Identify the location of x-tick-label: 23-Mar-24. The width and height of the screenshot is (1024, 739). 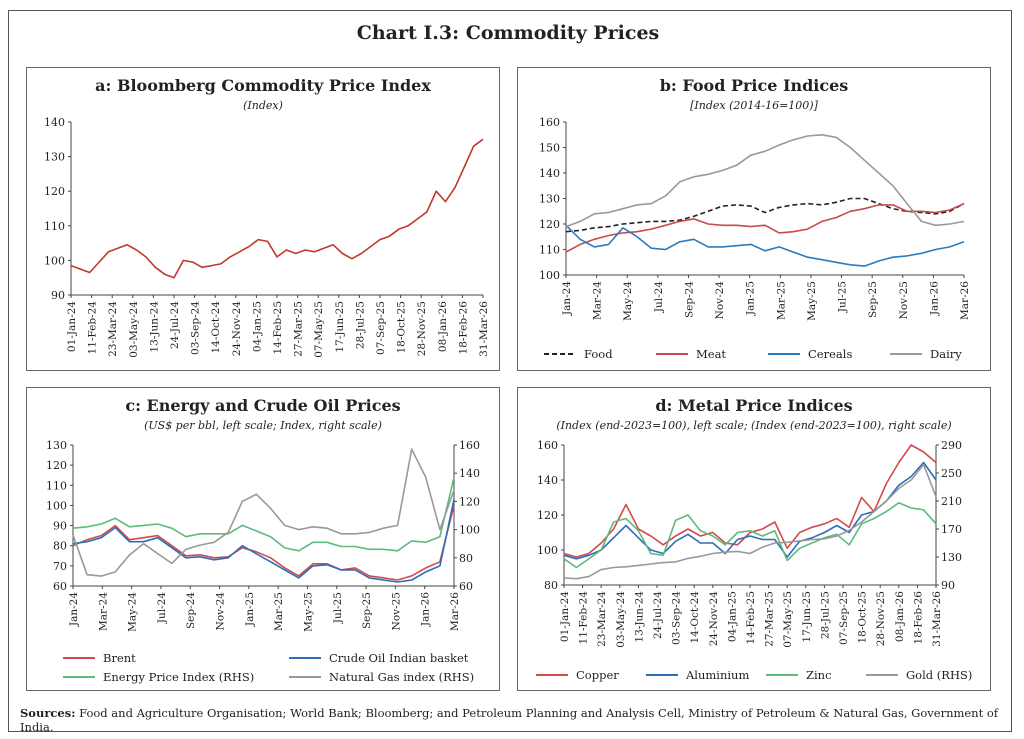
(113, 329).